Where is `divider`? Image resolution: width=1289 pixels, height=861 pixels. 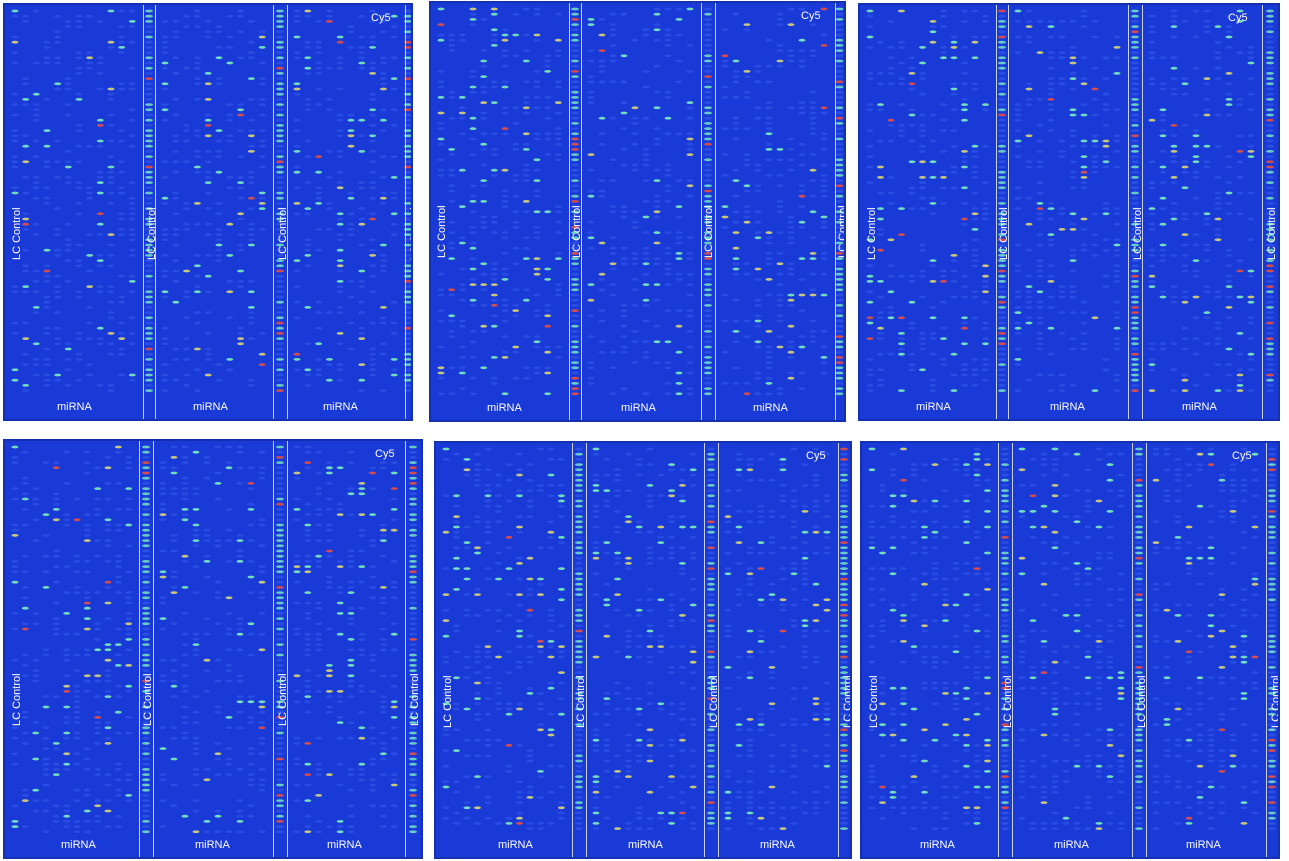
divider is located at coordinates (139, 649).